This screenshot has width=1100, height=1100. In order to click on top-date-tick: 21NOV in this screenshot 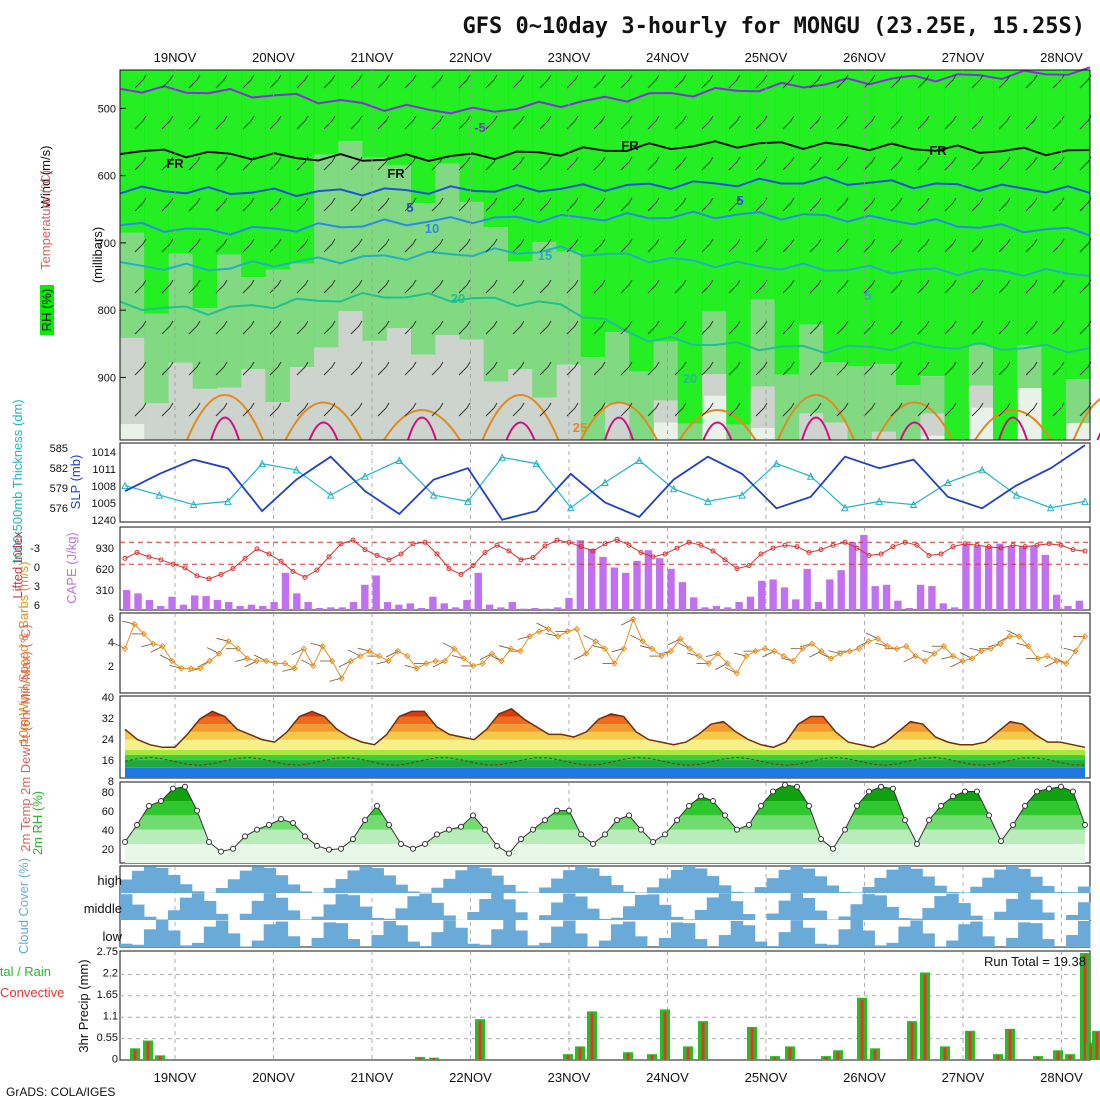, I will do `click(372, 57)`.